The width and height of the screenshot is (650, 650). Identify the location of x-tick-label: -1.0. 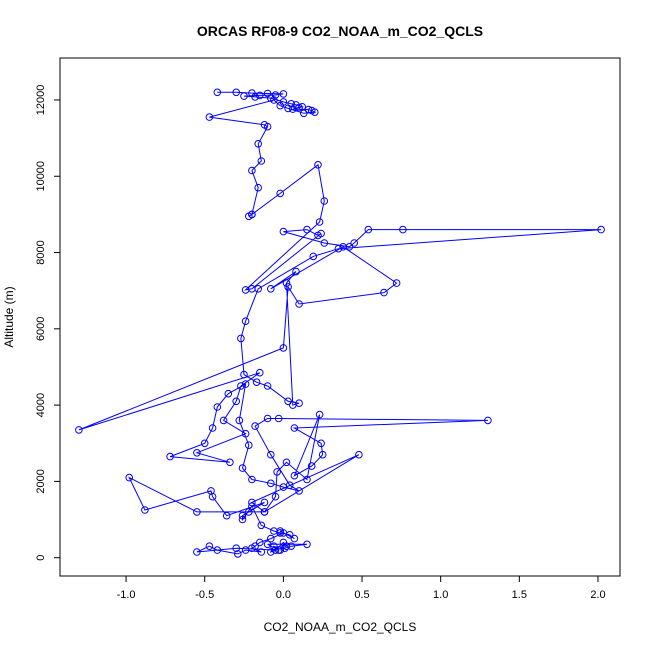
(126, 595).